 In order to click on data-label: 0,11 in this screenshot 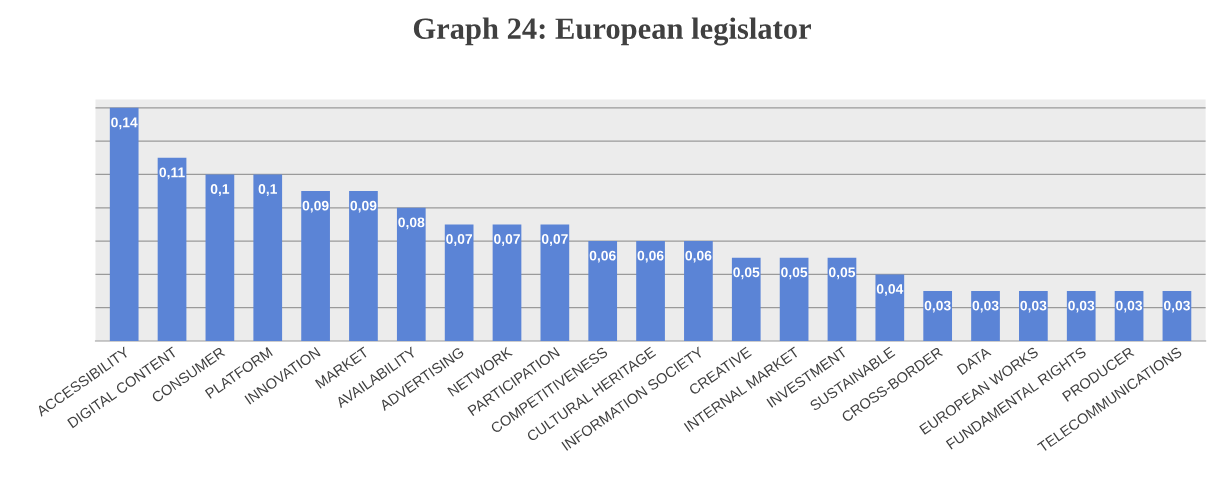, I will do `click(172, 173)`.